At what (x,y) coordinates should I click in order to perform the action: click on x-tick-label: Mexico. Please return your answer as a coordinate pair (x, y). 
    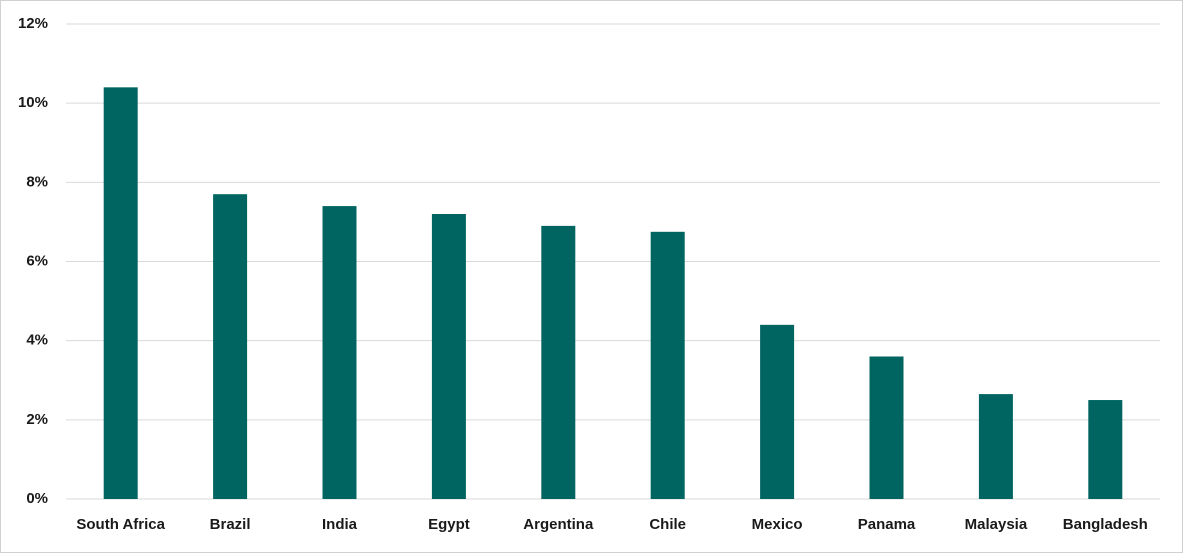
    Looking at the image, I should click on (777, 524).